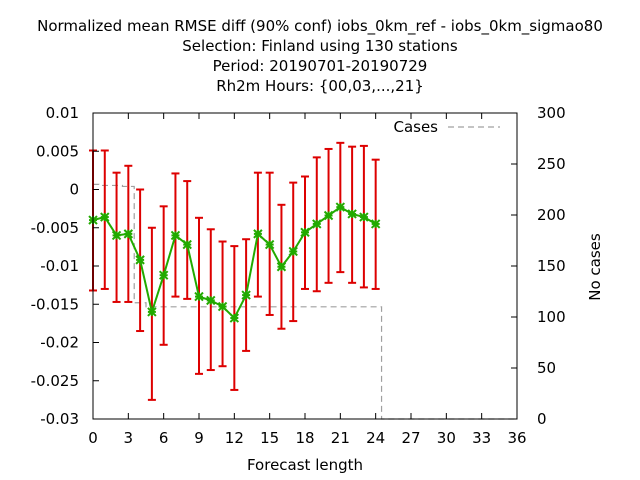 This screenshot has width=640, height=480. Describe the element at coordinates (93, 438) in the screenshot. I see `x-tick-label: 0` at that location.